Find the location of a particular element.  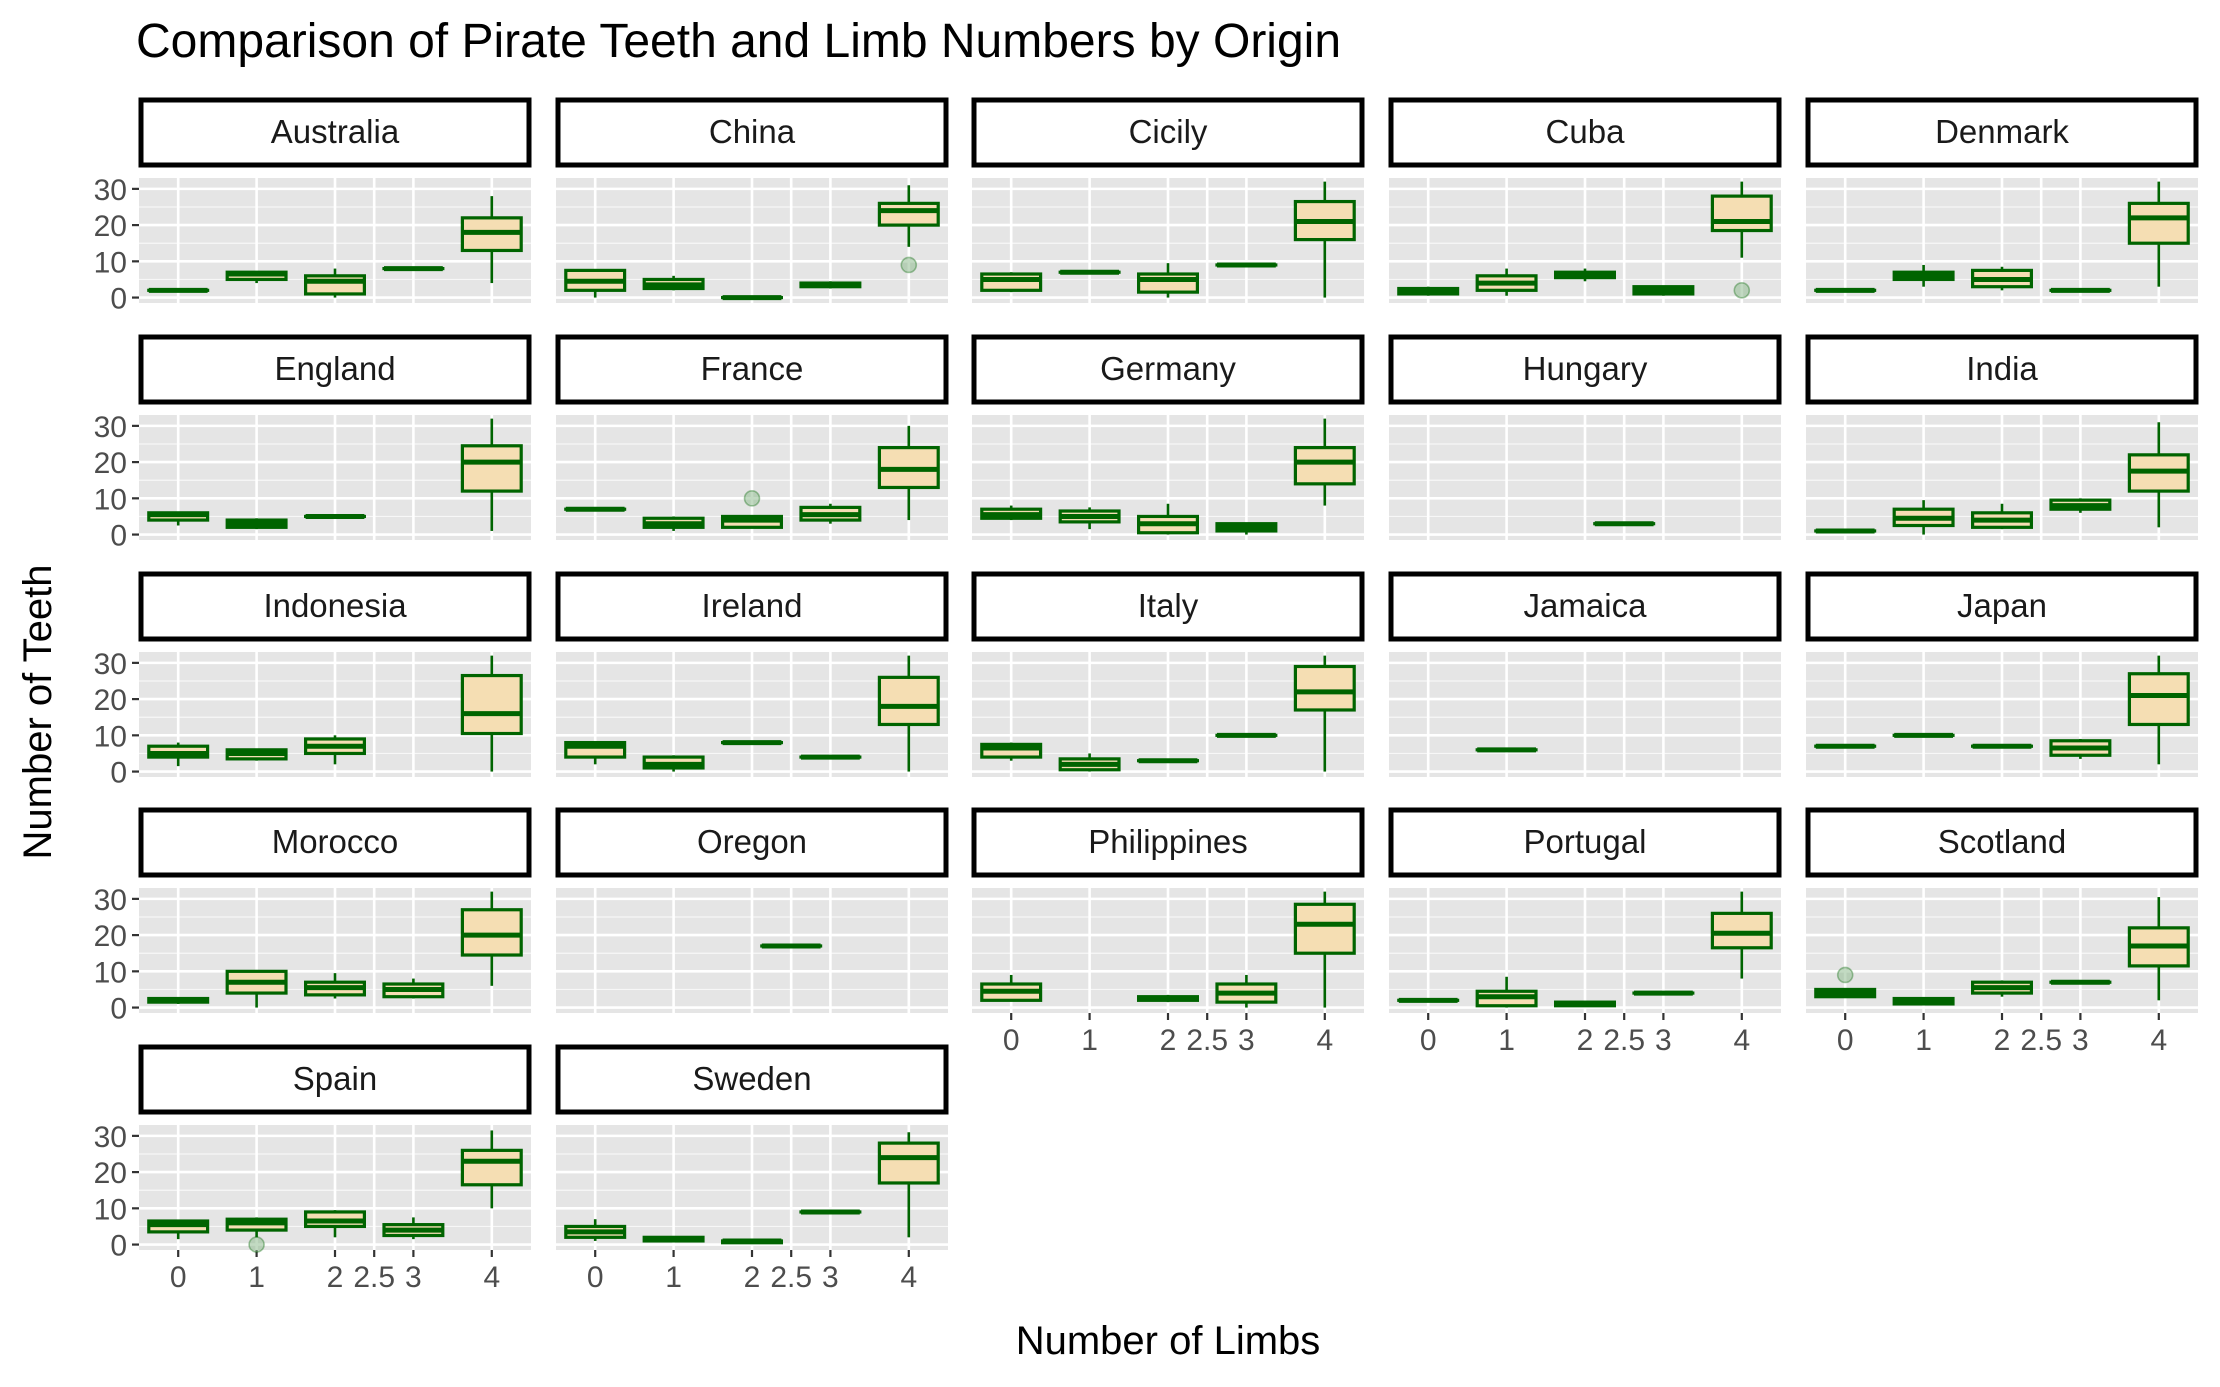

facet-scotland: Scotland 0 1 2 2.5 3 4 is located at coordinates (2002, 932).